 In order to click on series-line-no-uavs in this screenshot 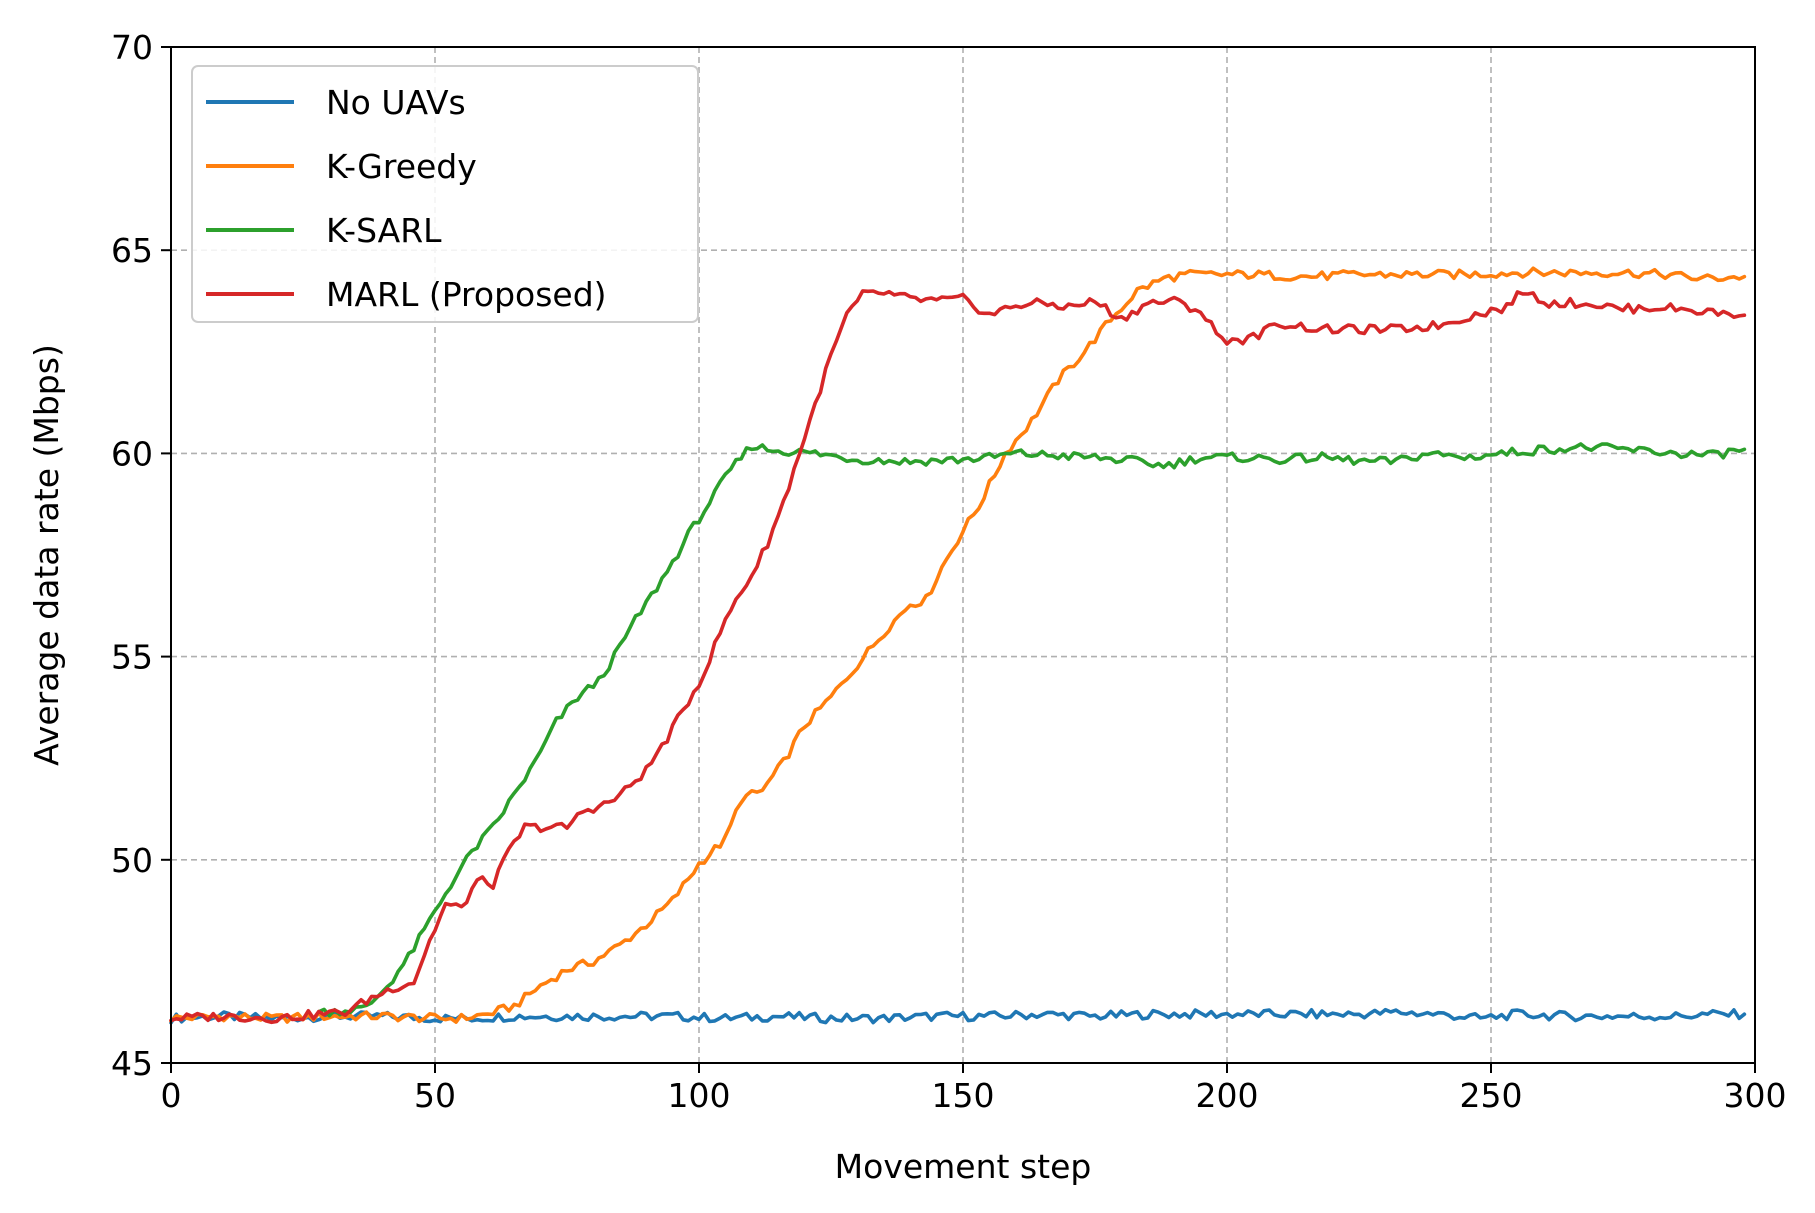, I will do `click(958, 1016)`.